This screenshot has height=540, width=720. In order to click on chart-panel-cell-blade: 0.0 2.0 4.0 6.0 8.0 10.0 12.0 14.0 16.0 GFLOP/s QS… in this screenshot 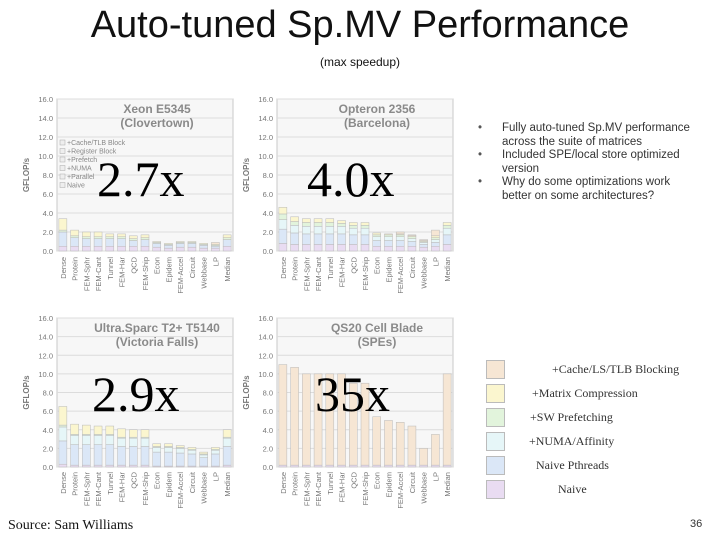, I will do `click(351, 411)`.